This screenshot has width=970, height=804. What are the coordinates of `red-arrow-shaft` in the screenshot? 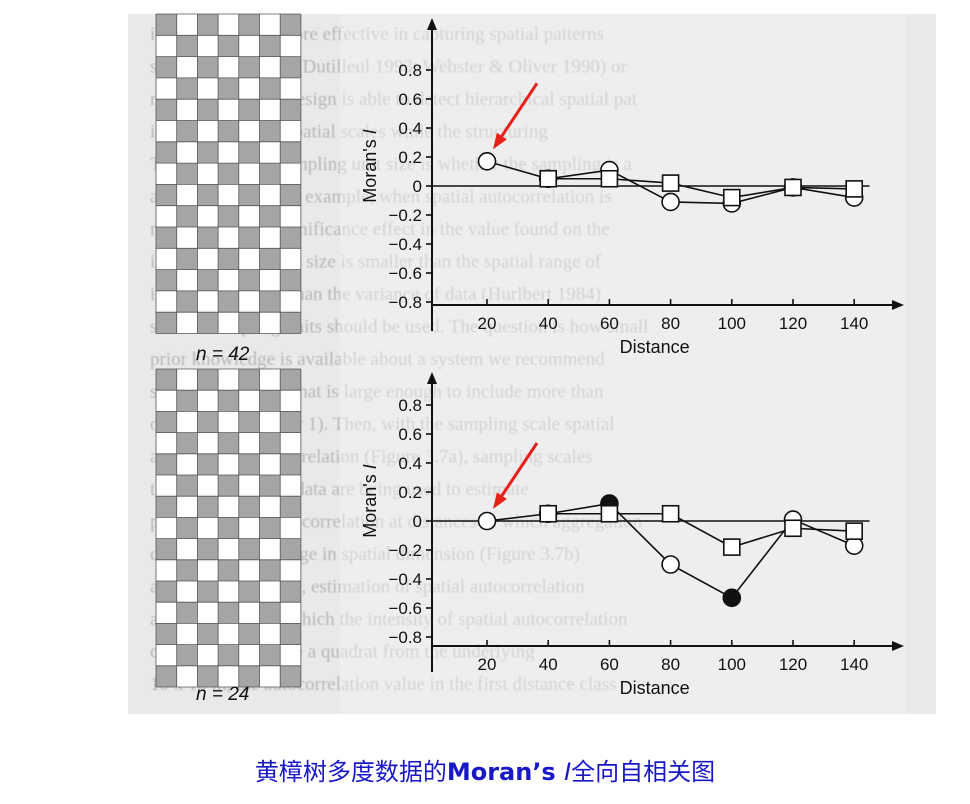 It's located at (518, 471).